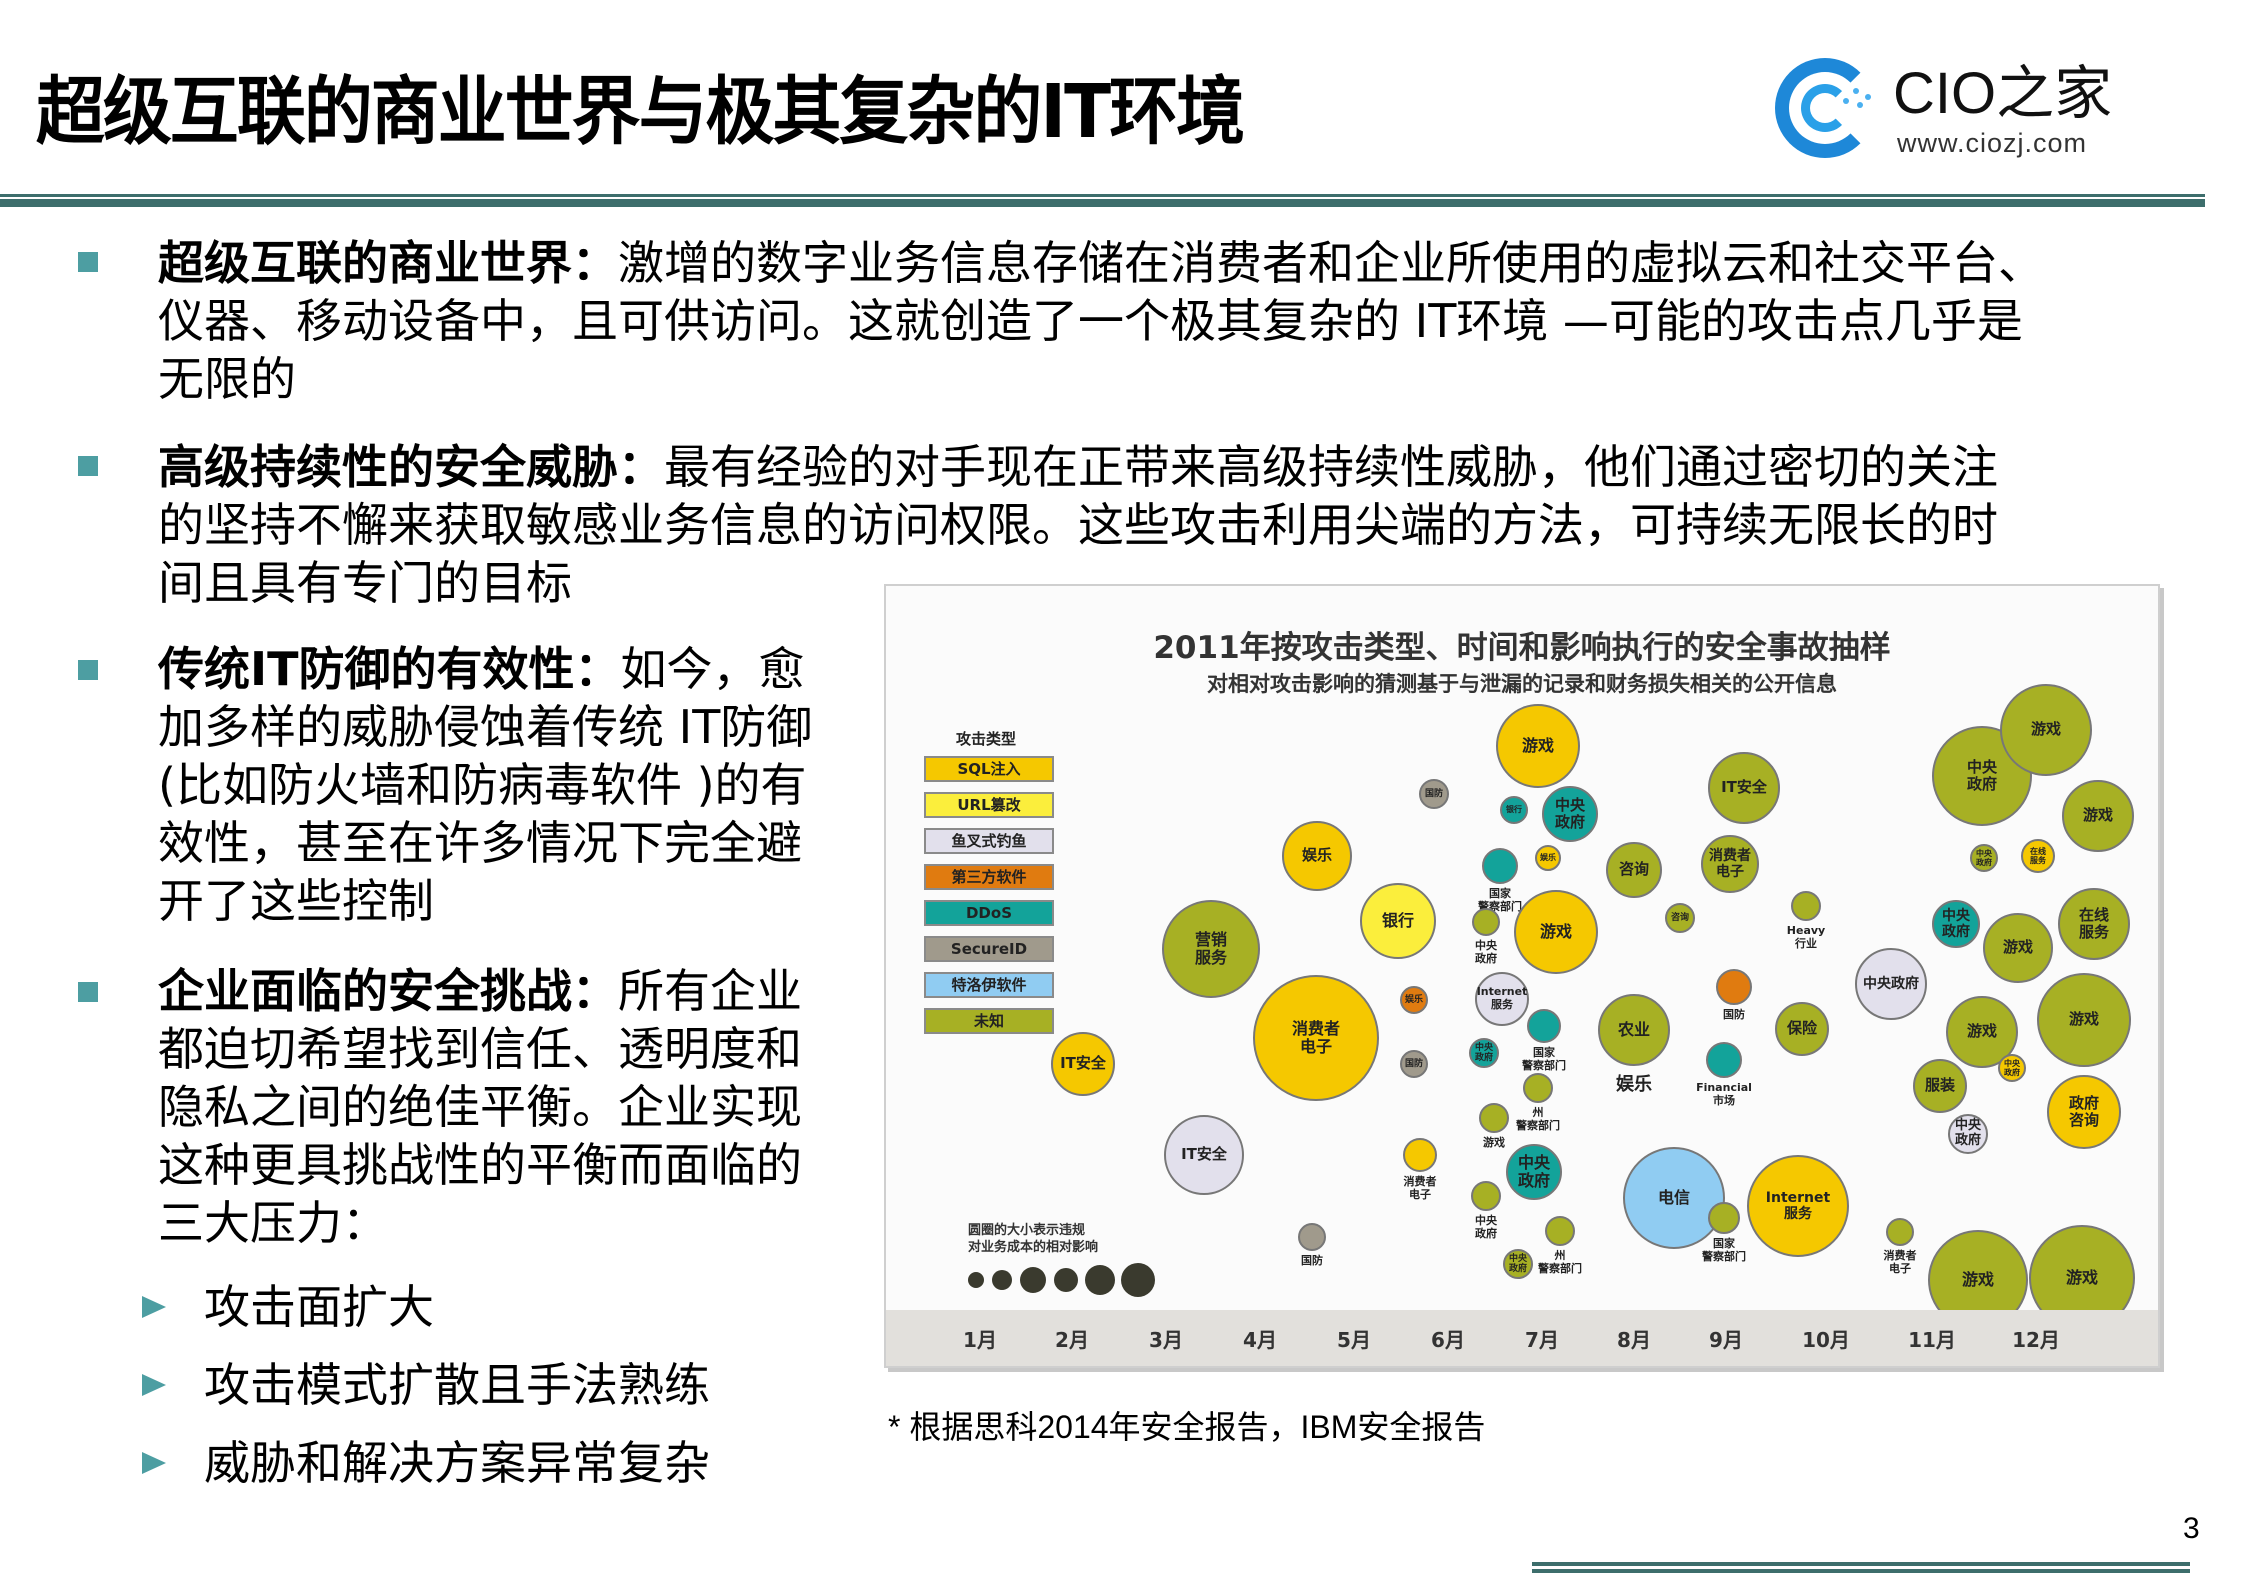  Describe the element at coordinates (480, 991) in the screenshot. I see `bullet-4: 企业面临的安全挑战：所有企业` at that location.